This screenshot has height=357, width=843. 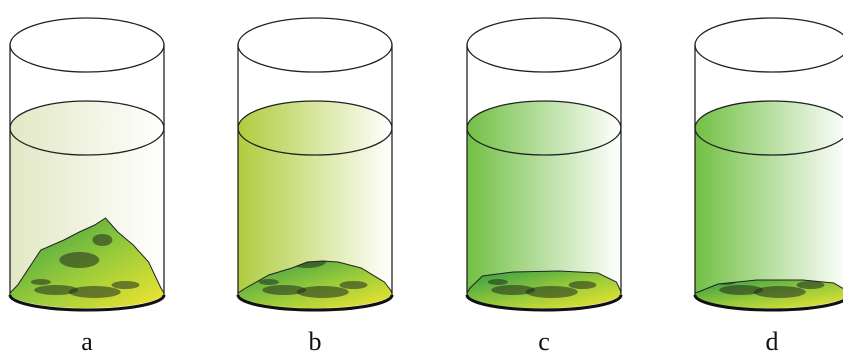 What do you see at coordinates (87, 341) in the screenshot?
I see `beaker-label: a` at bounding box center [87, 341].